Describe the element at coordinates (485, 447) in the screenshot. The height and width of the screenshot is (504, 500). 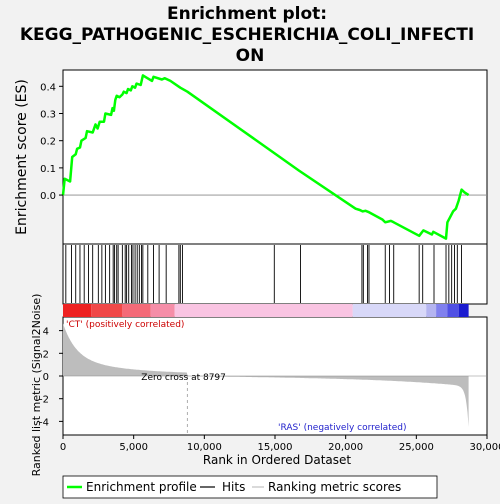
I see `x-tick-label: 30,000` at that location.